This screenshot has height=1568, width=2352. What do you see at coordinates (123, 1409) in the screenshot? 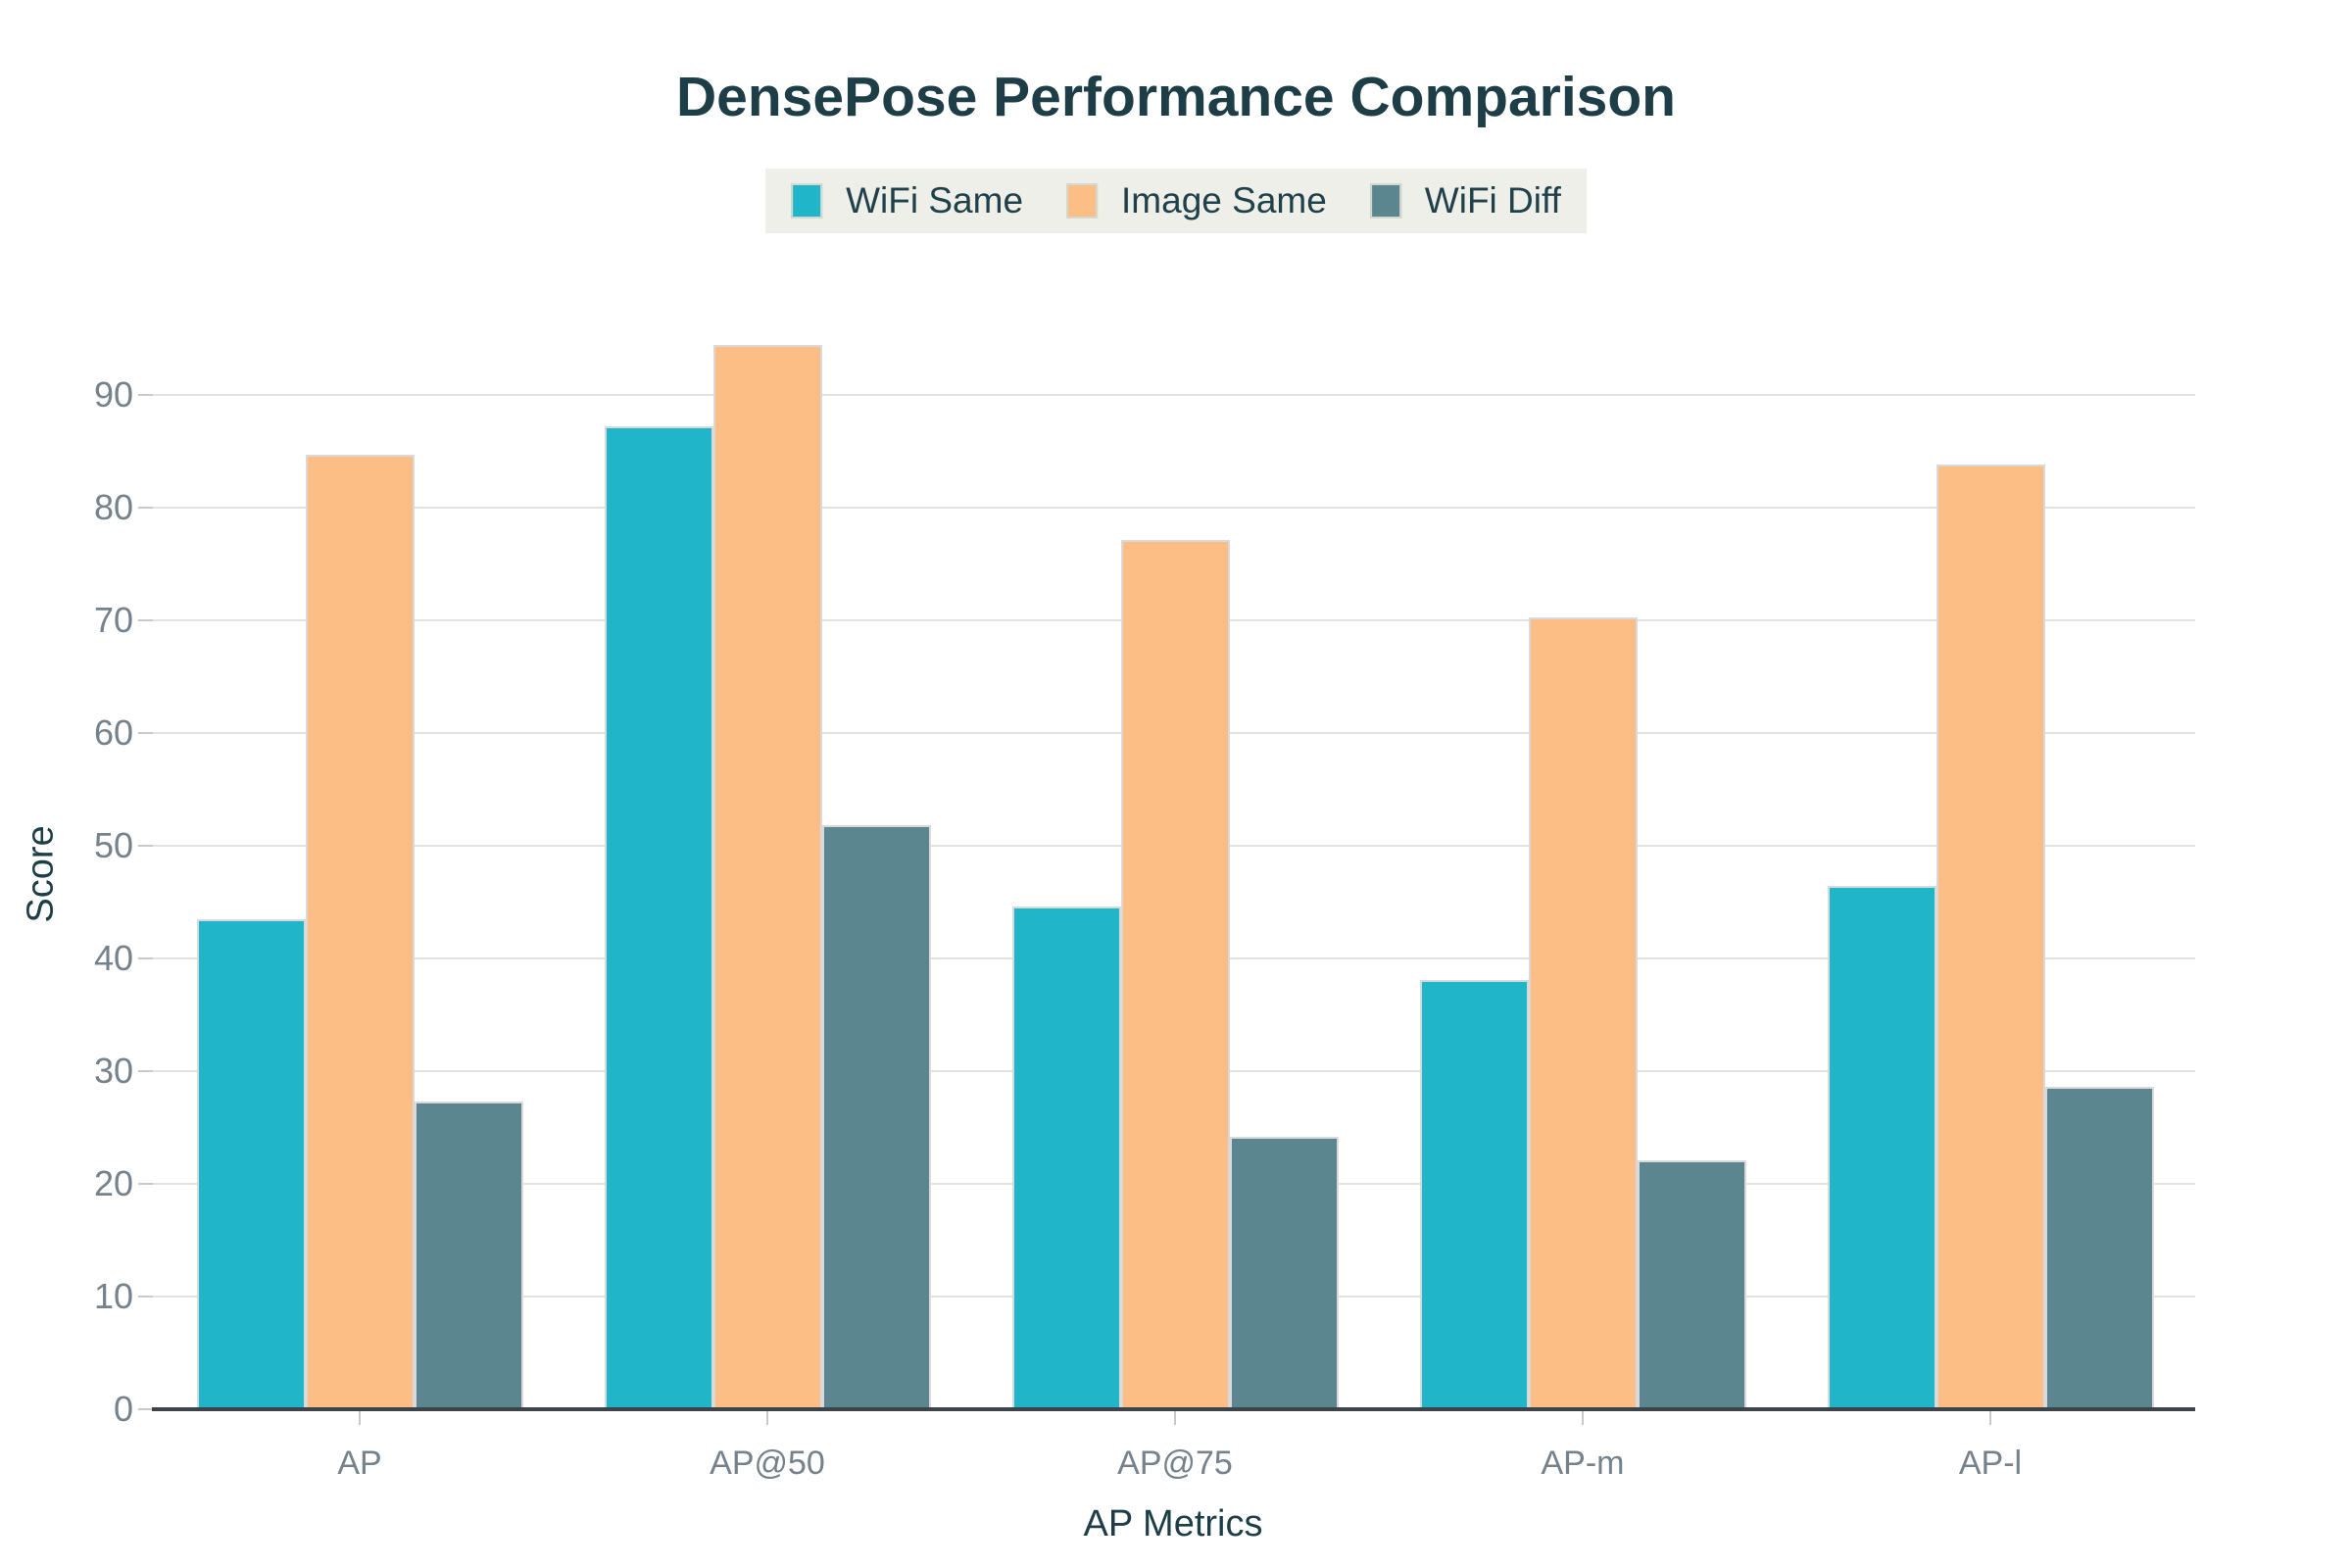
I see `y-tick-label: 0` at bounding box center [123, 1409].